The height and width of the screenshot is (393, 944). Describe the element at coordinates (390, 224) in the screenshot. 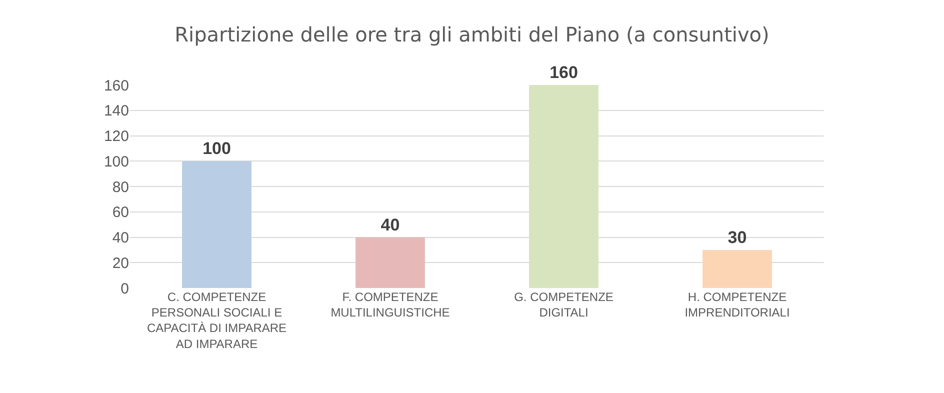

I see `data-label: 40` at that location.